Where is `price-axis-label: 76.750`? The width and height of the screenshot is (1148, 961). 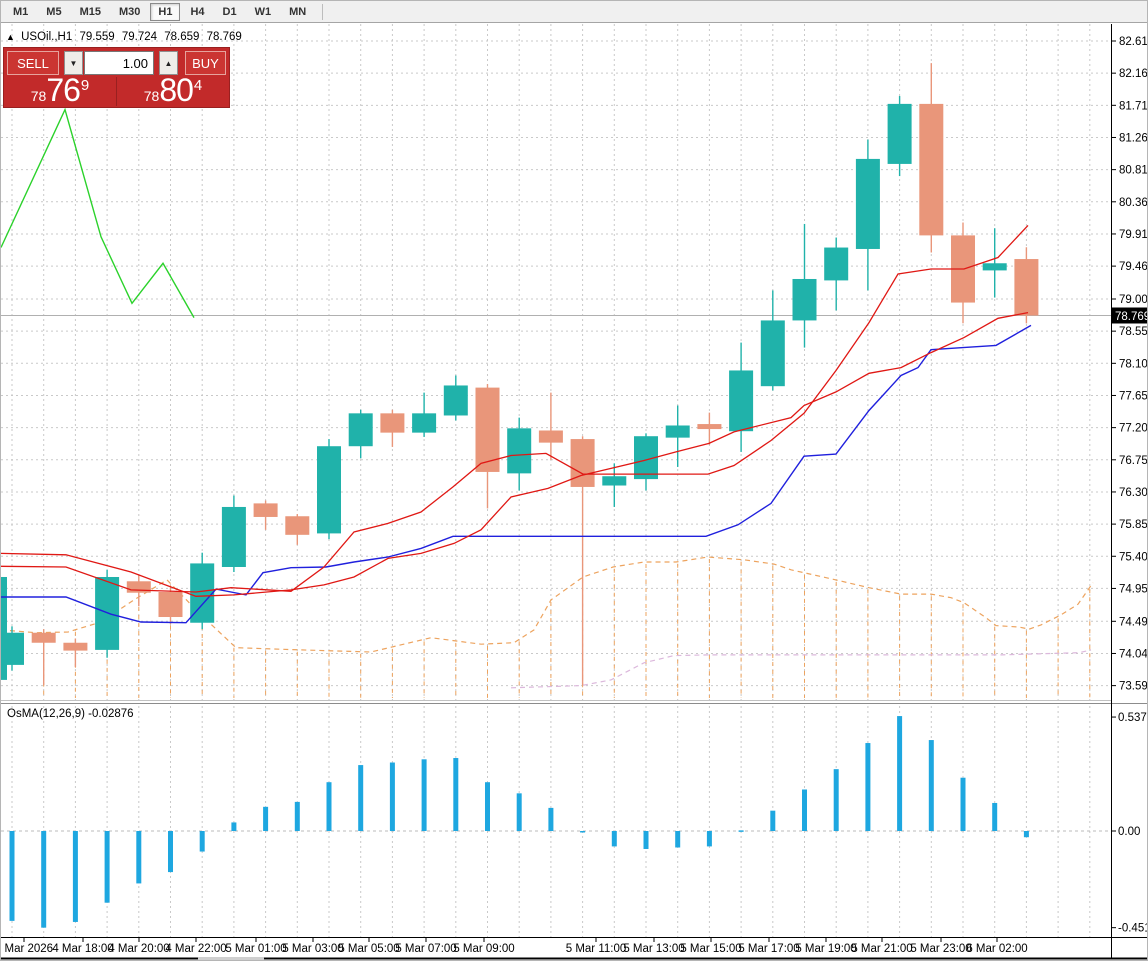
price-axis-label: 76.750 is located at coordinates (1133, 461).